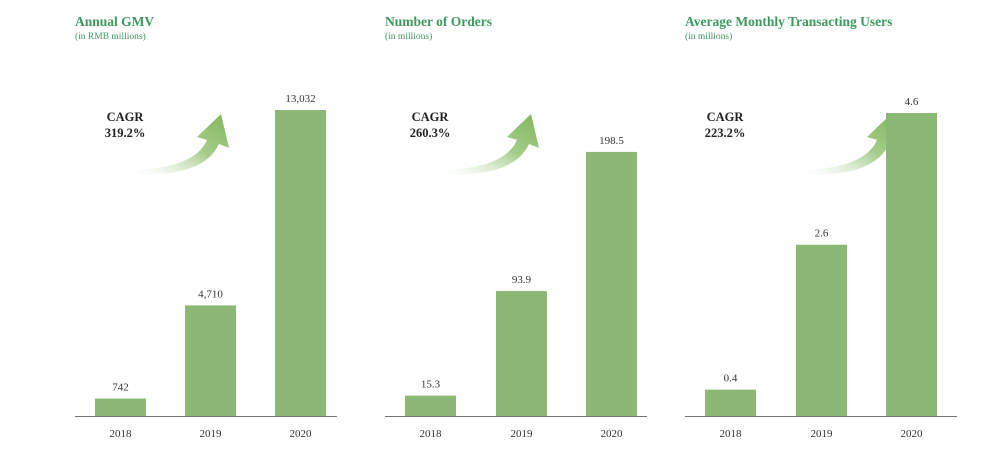 This screenshot has width=1000, height=454. I want to click on chart-title: Number of Orders, so click(438, 21).